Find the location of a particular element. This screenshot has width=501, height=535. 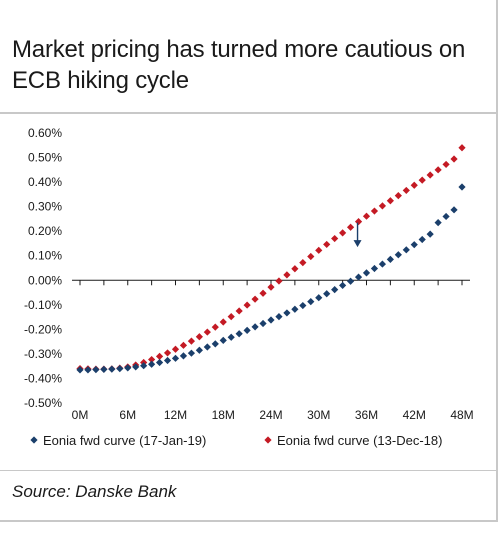

x-tick-label: 6M is located at coordinates (127, 415).